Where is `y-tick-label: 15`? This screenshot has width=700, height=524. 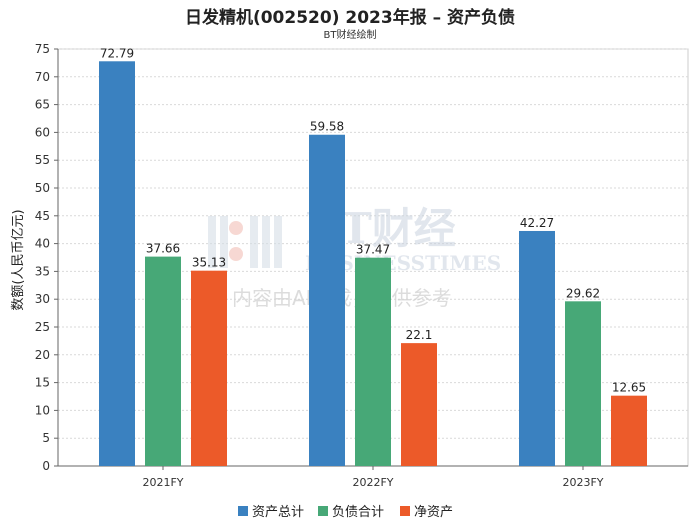
y-tick-label: 15 is located at coordinates (42, 383).